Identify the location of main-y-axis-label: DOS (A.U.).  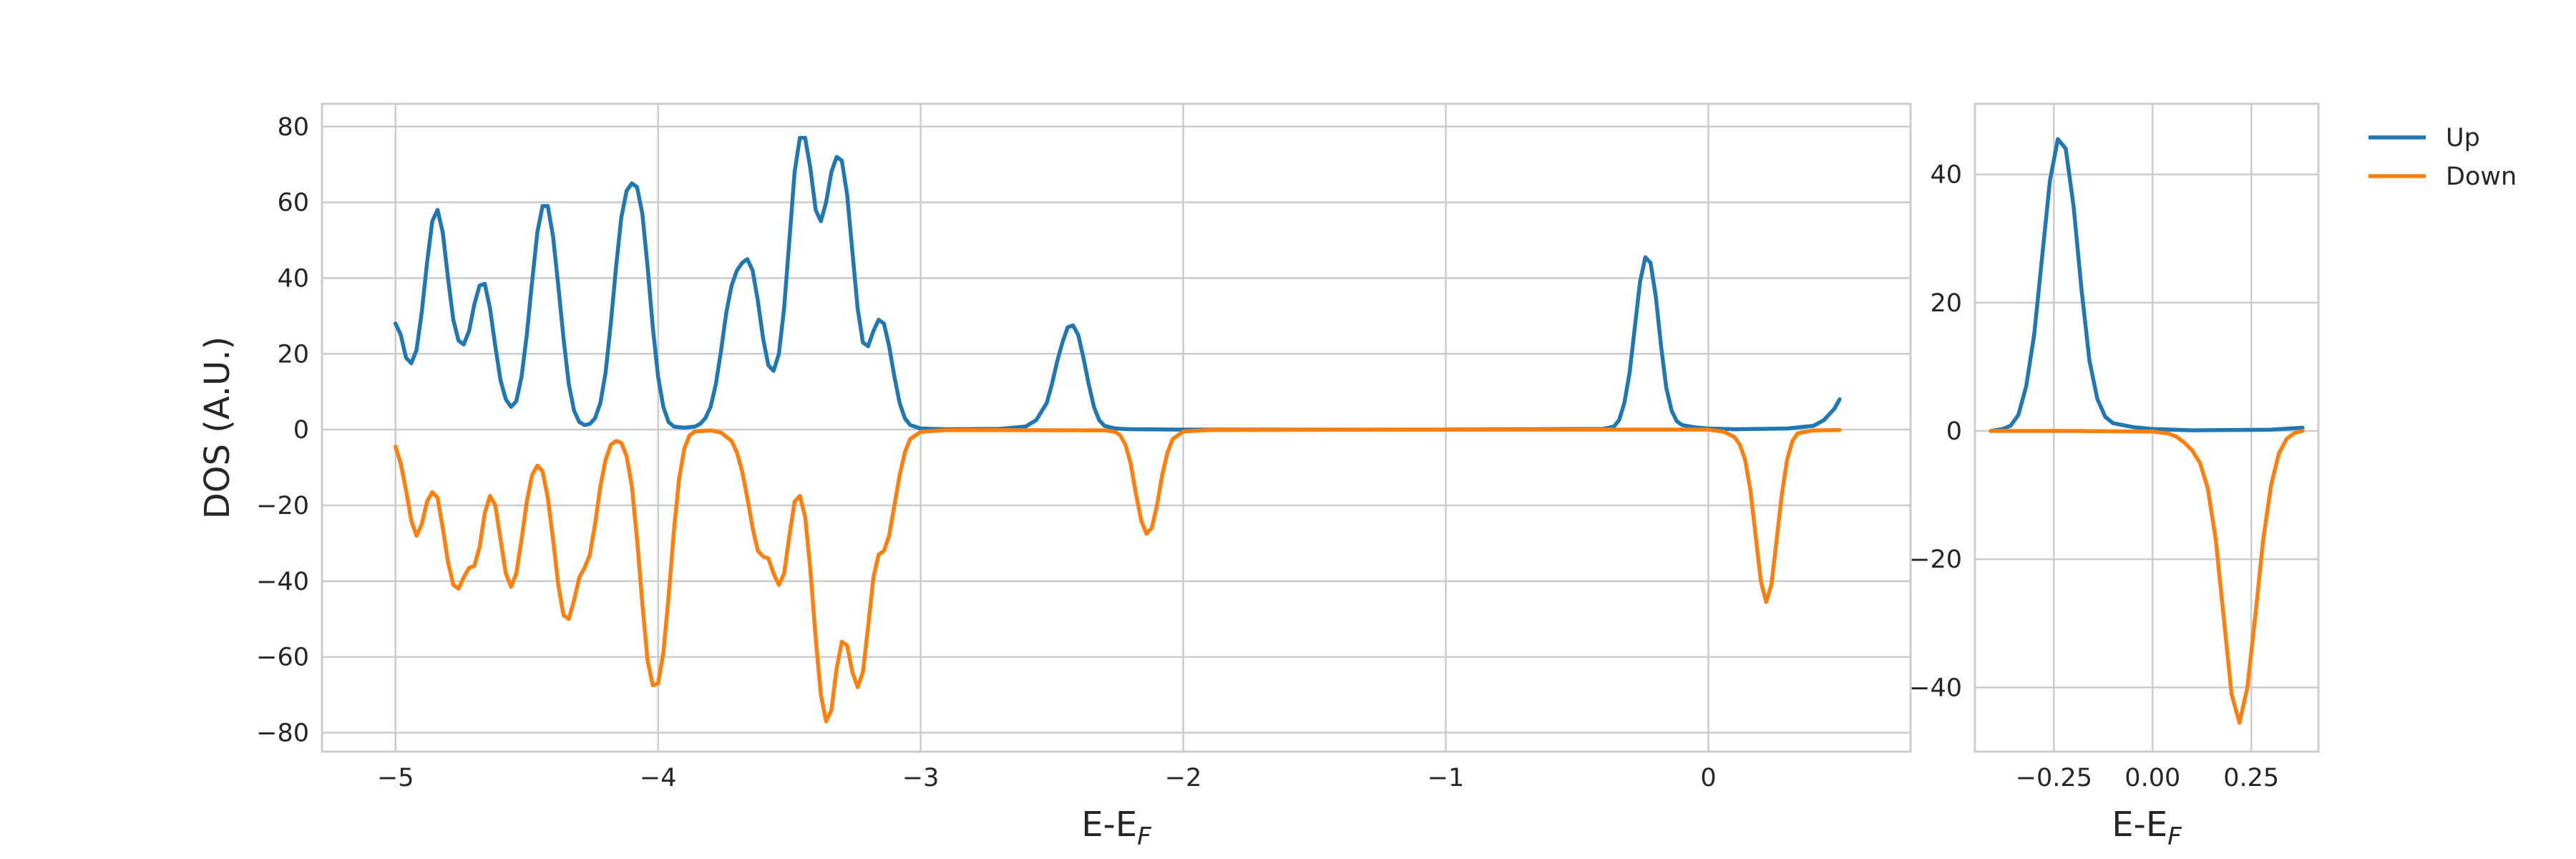
(217, 428).